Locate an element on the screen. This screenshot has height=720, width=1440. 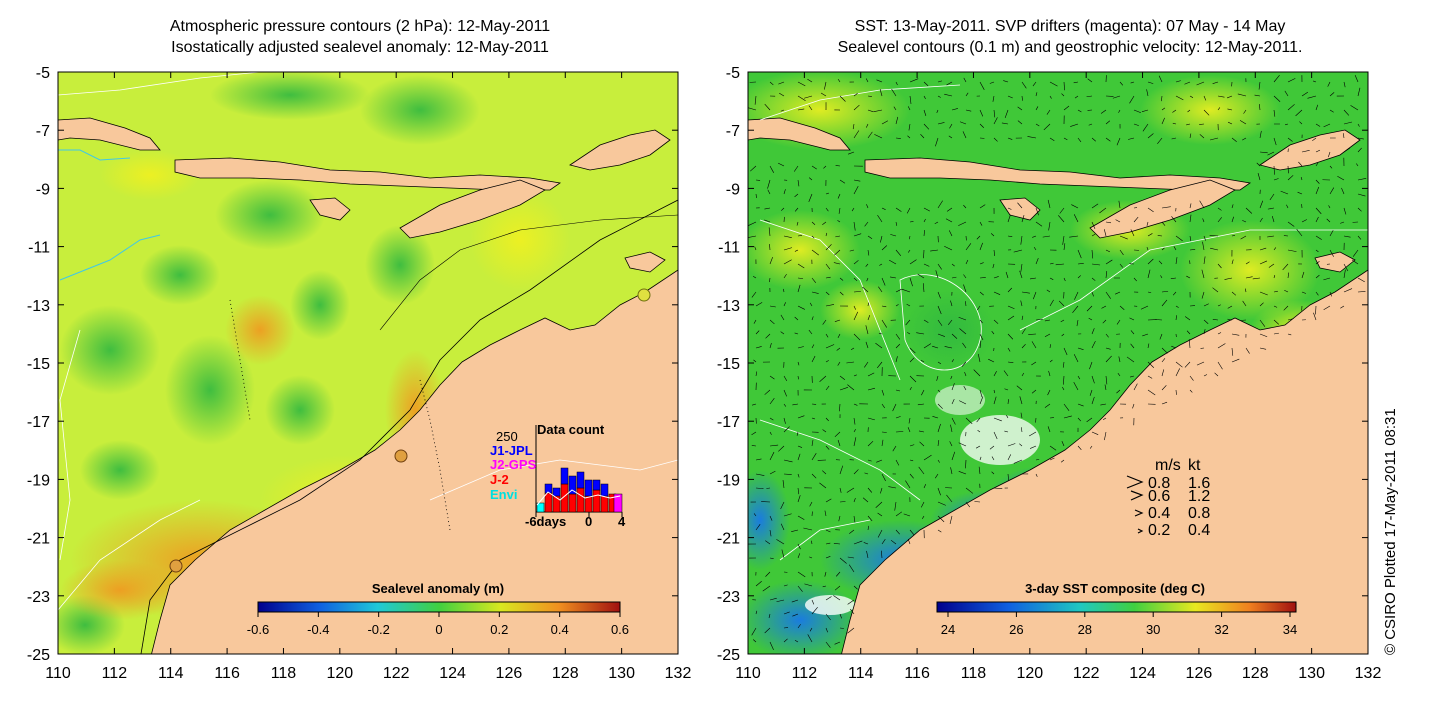
sumba-island is located at coordinates (1020, 209).